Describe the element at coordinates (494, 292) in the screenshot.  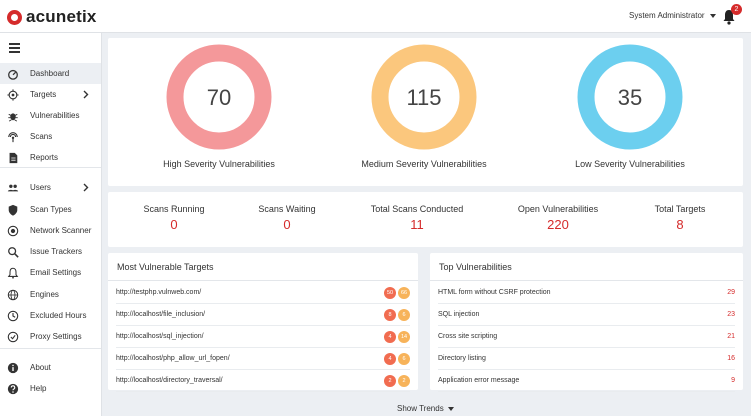
I see `vulnerability-name: HTML form without CSRF protection` at that location.